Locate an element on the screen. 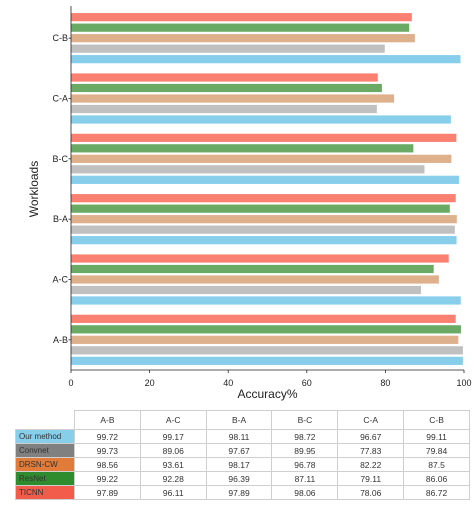  y-tick-label: B-C is located at coordinates (61, 159).